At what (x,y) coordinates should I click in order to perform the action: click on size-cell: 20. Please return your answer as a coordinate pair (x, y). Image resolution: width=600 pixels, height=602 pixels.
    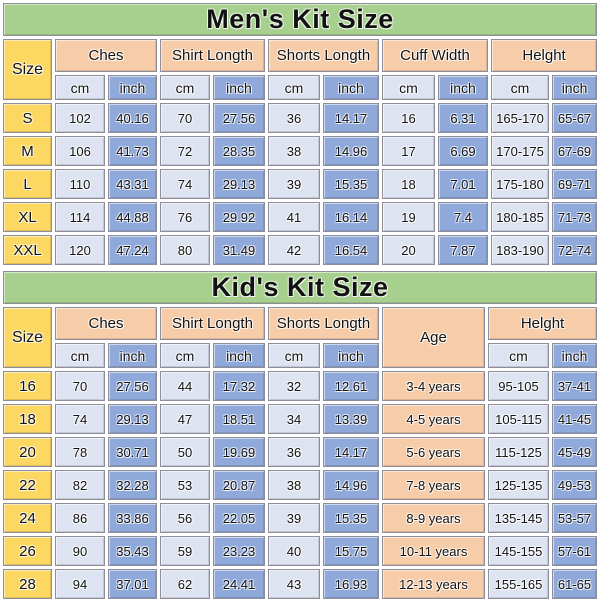
    Looking at the image, I should click on (27, 452).